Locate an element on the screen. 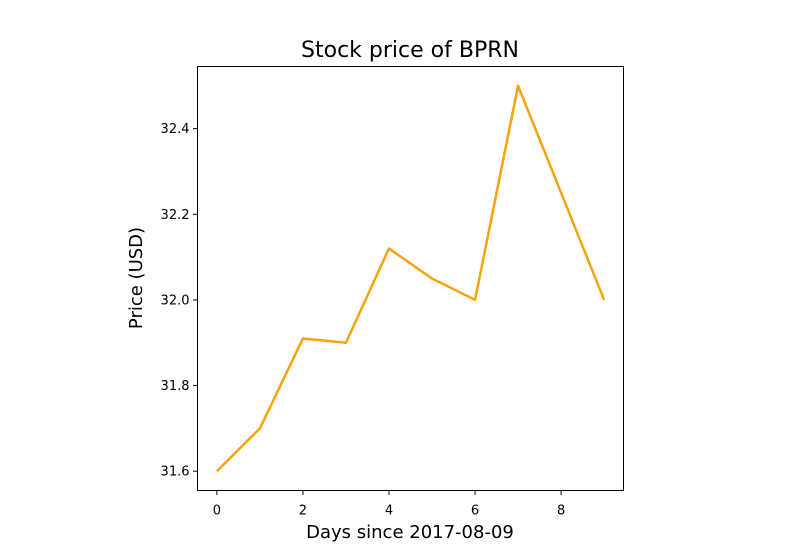  y-tick-label: 32.0 is located at coordinates (175, 300).